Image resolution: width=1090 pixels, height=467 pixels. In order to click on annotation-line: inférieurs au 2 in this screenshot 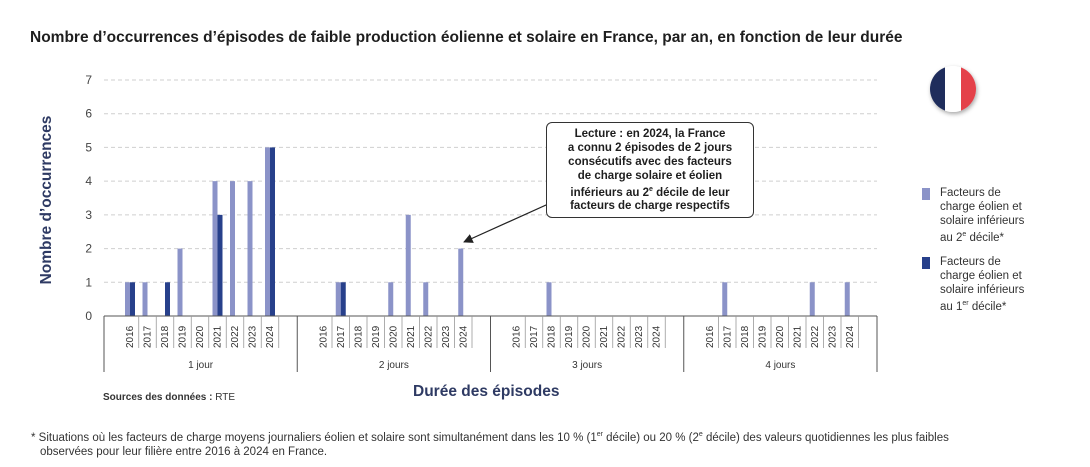, I will do `click(609, 192)`.